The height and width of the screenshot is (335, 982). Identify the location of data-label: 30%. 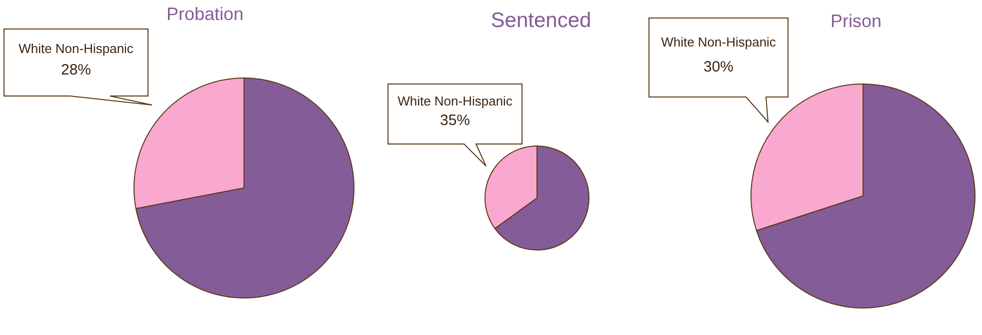
(718, 67).